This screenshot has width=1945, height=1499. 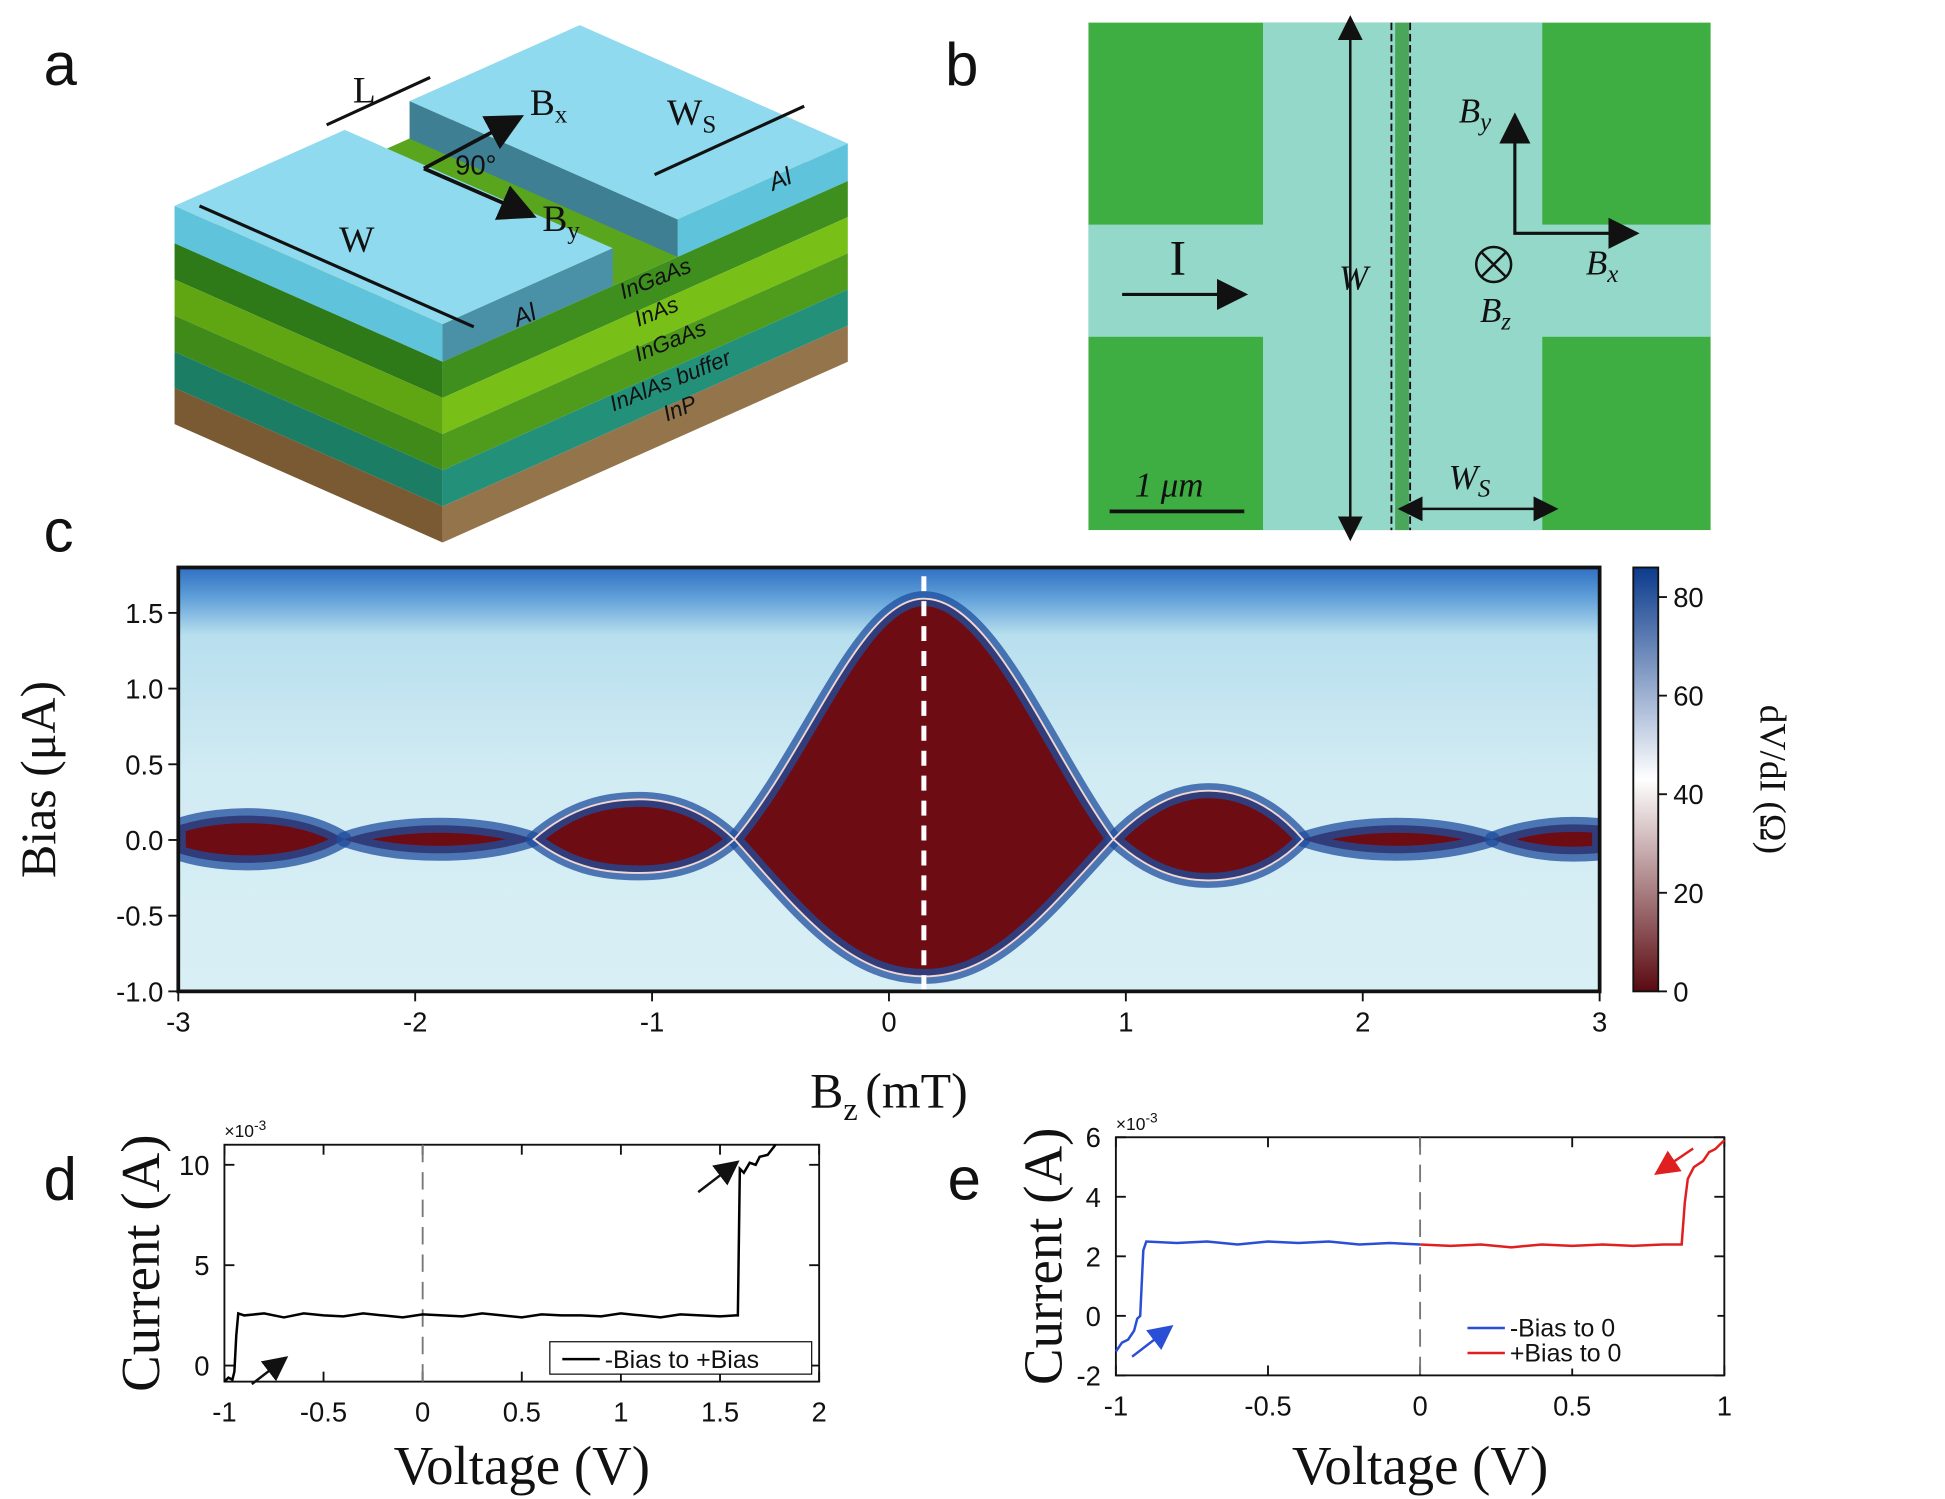 What do you see at coordinates (1688, 597) in the screenshot?
I see `colorbar-tick-label: 80` at bounding box center [1688, 597].